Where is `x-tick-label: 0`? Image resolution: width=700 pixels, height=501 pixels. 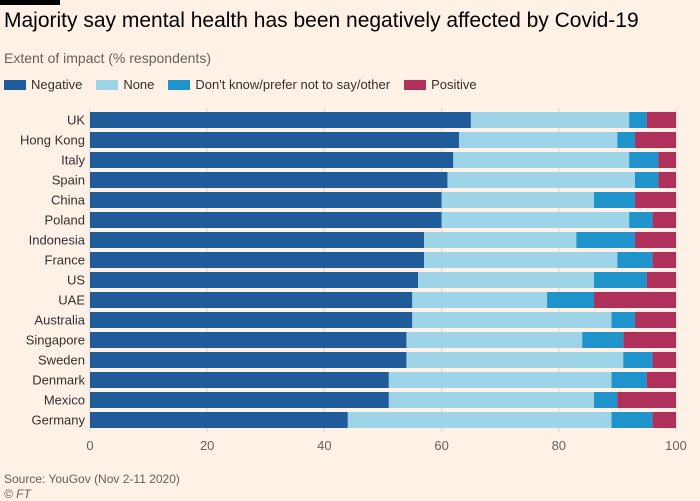
x-tick-label: 0 is located at coordinates (89, 445).